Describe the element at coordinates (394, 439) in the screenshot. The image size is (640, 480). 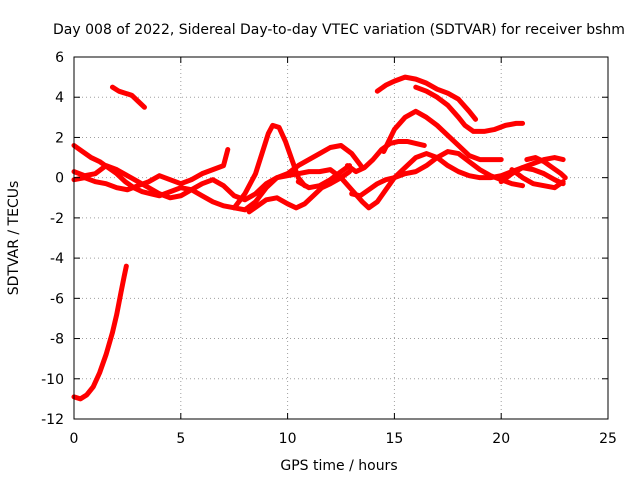
I see `x-tick-label: 15` at that location.